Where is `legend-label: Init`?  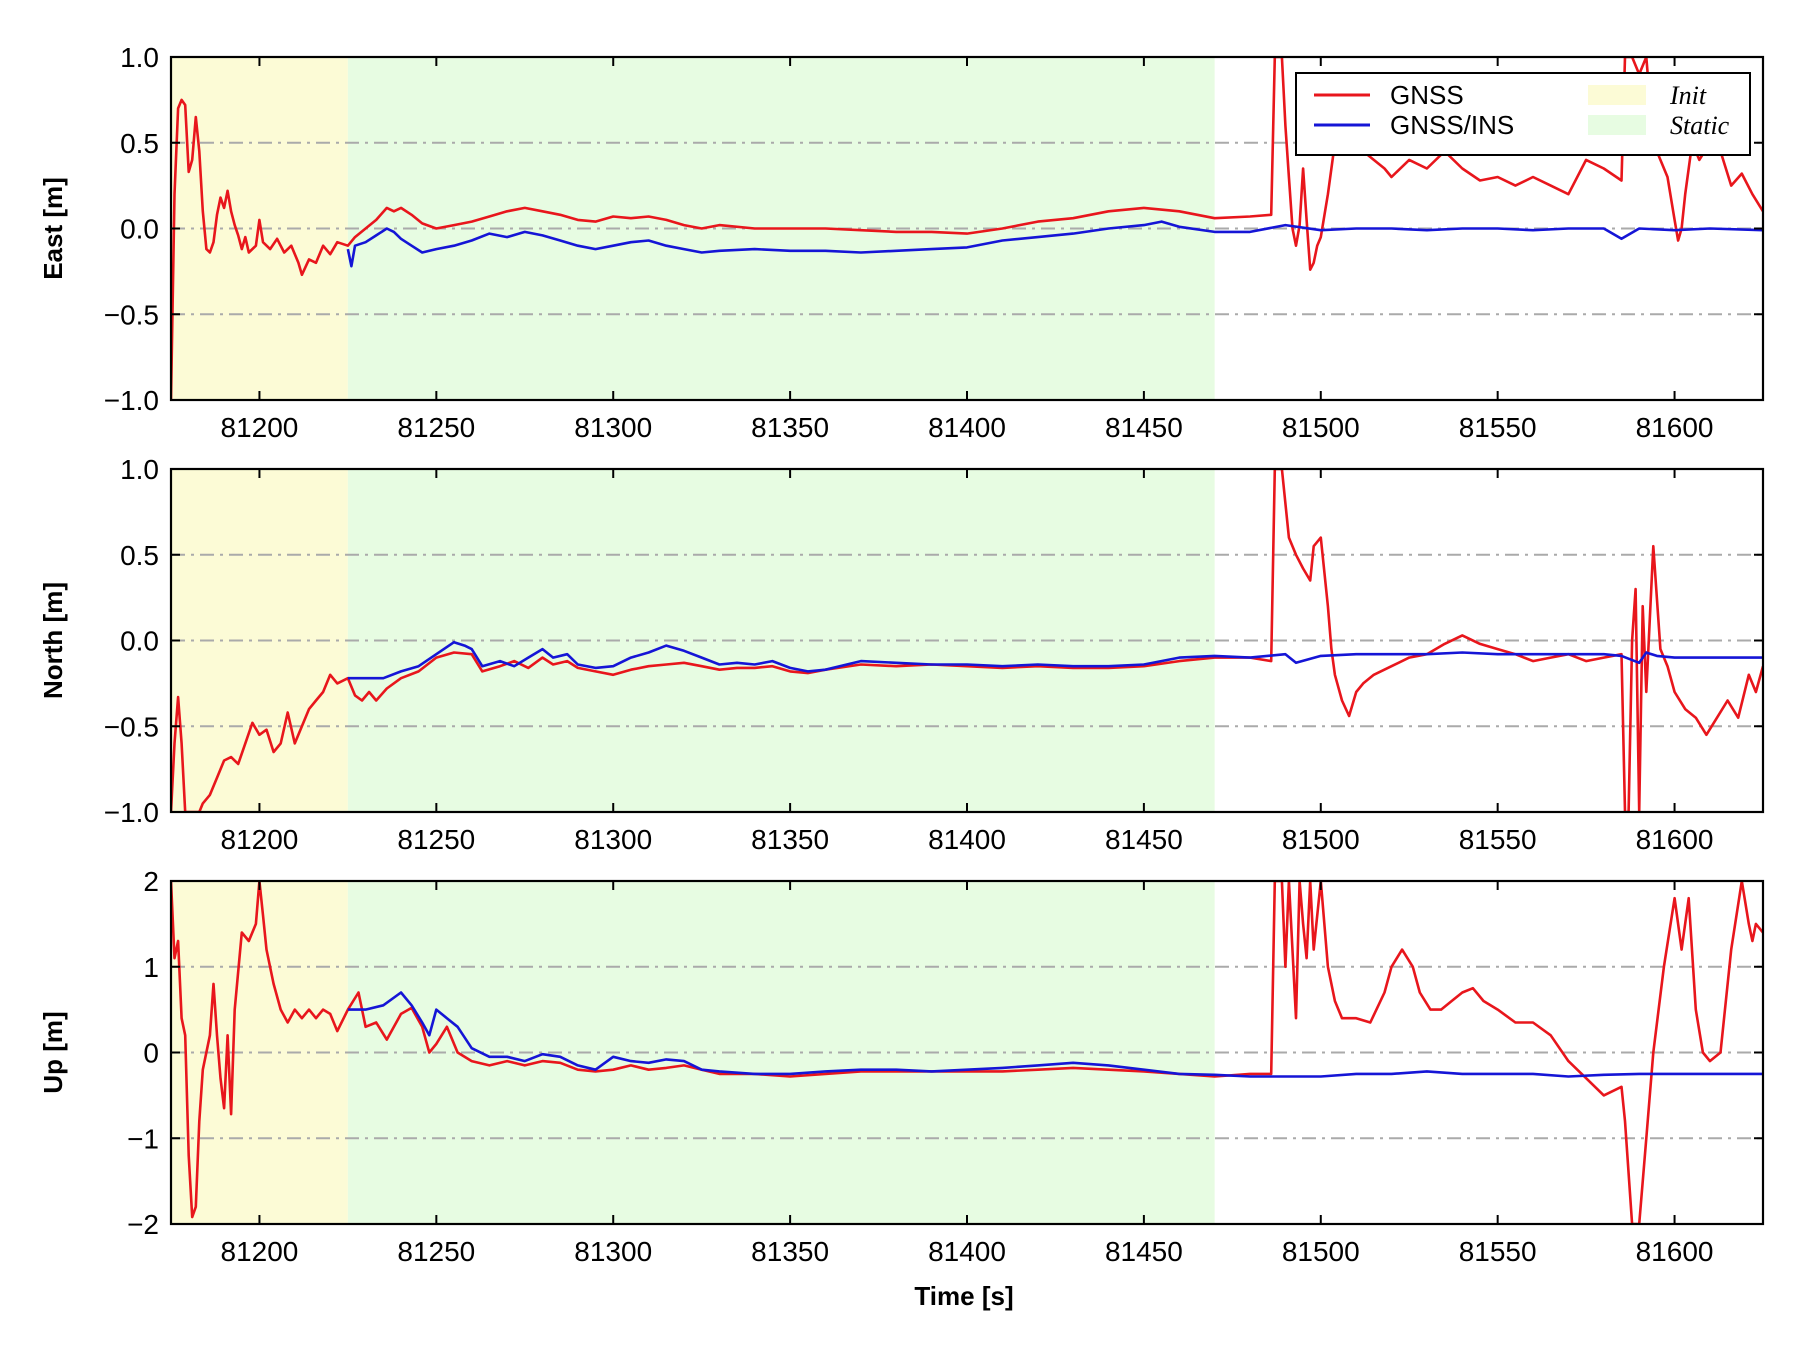
legend-label: Init is located at coordinates (1688, 95).